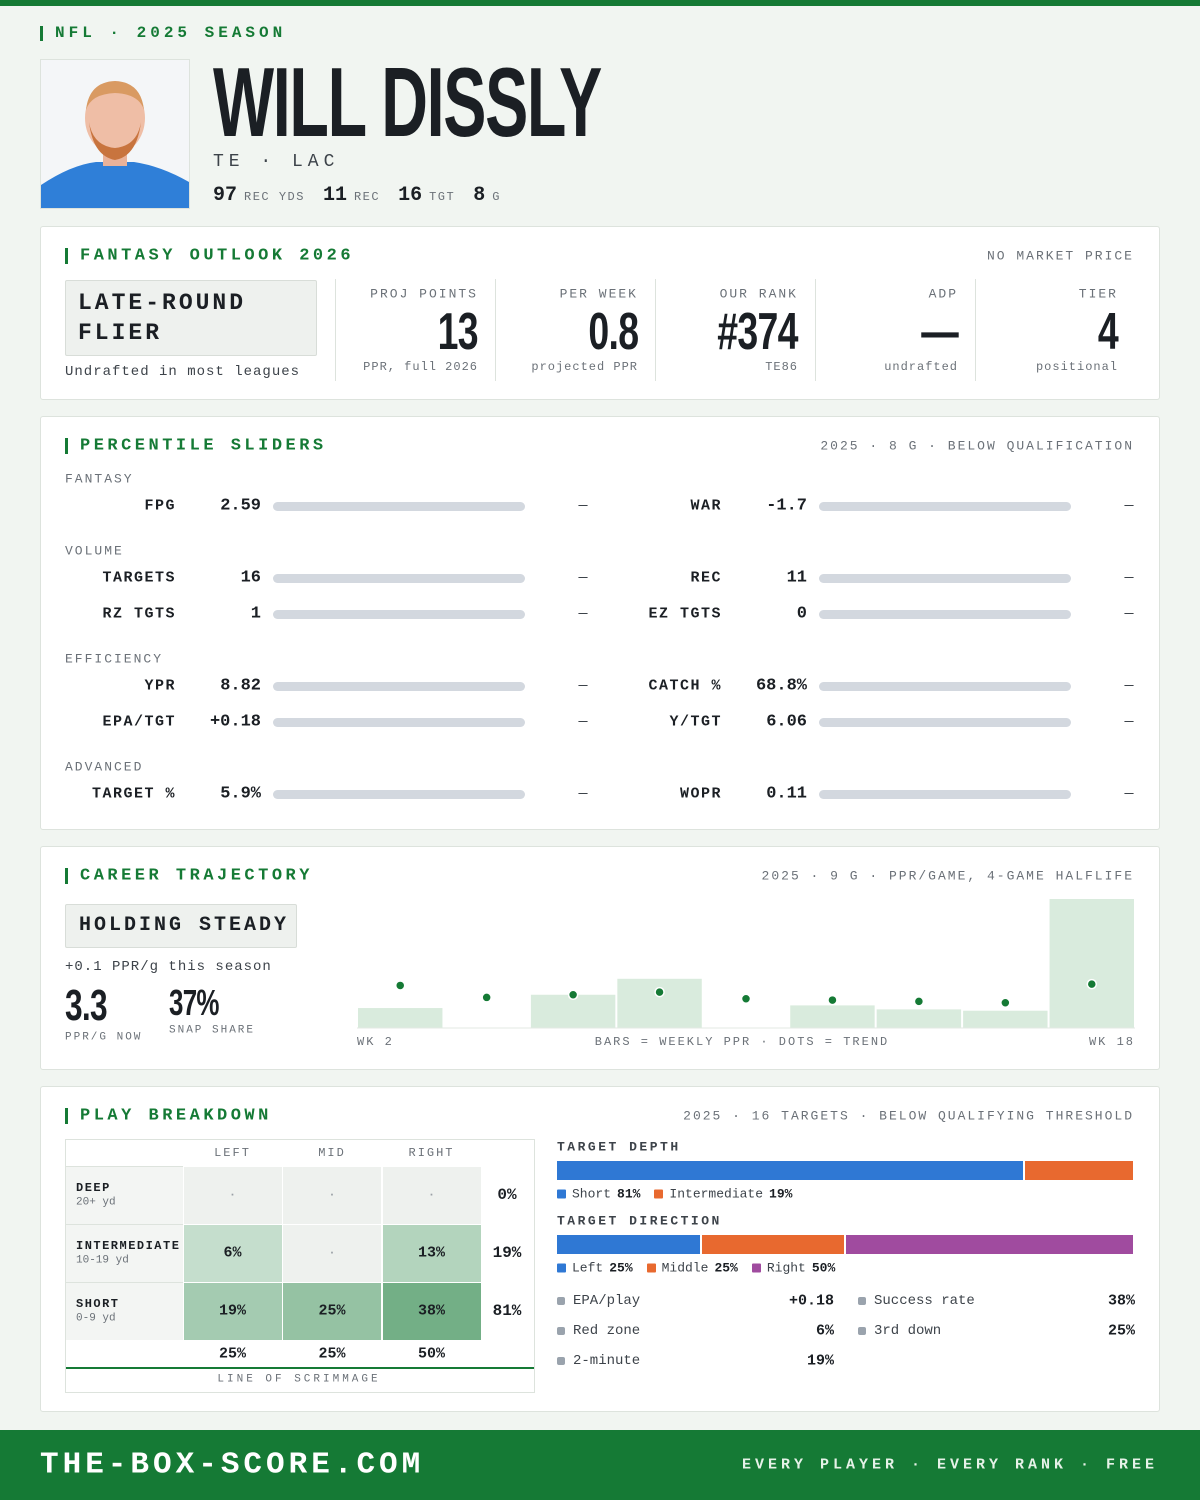 The width and height of the screenshot is (1200, 1500). Describe the element at coordinates (786, 794) in the screenshot. I see `slider-value: 0.11` at that location.